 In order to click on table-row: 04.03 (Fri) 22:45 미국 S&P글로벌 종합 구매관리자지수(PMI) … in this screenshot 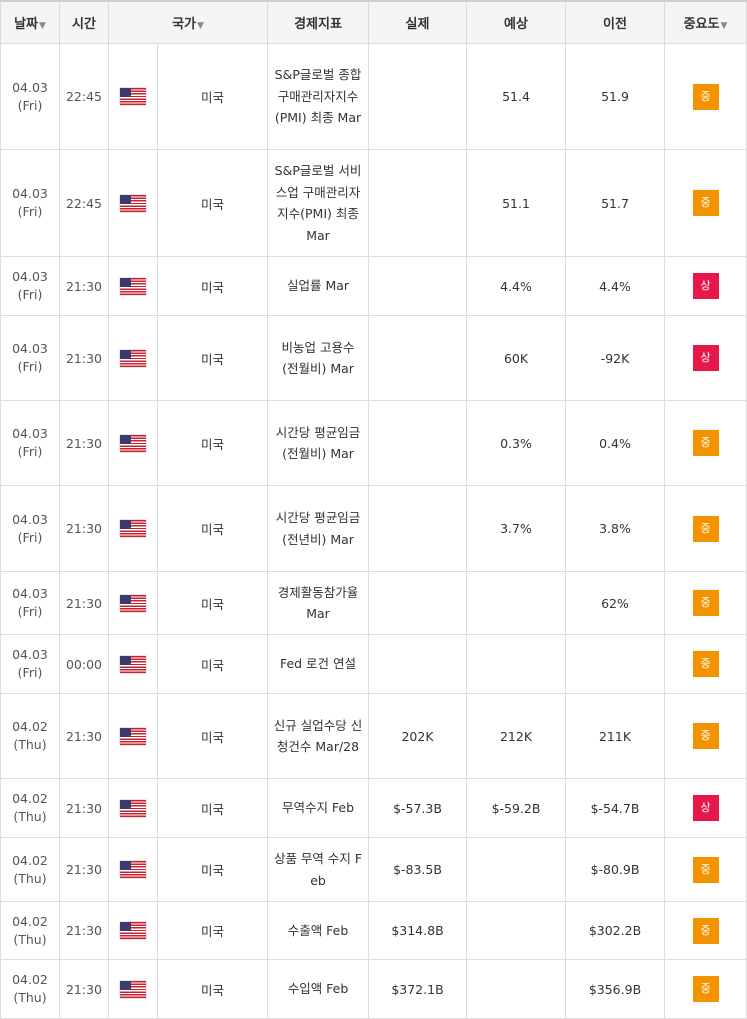, I will do `click(373, 96)`.